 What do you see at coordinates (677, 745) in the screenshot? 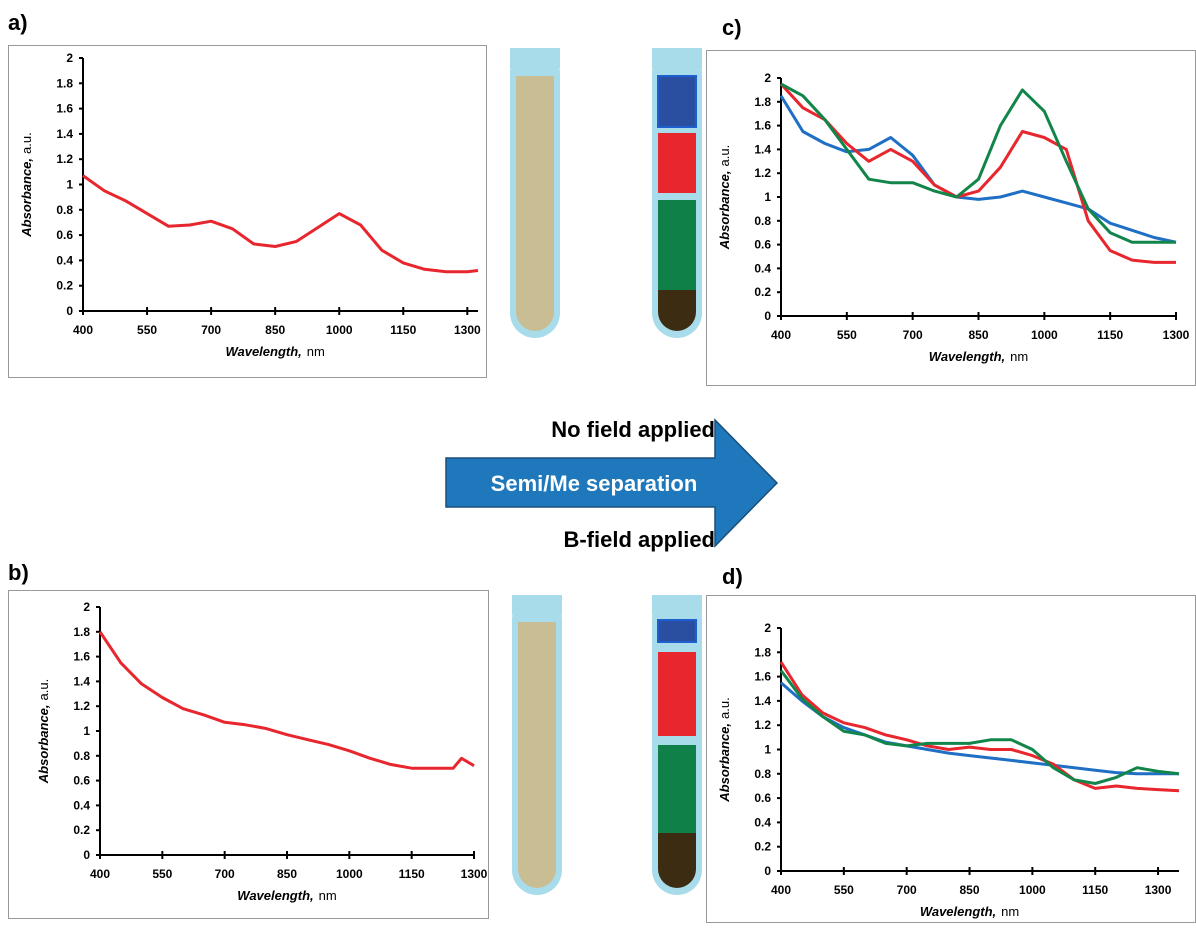
I see `tube-d` at bounding box center [677, 745].